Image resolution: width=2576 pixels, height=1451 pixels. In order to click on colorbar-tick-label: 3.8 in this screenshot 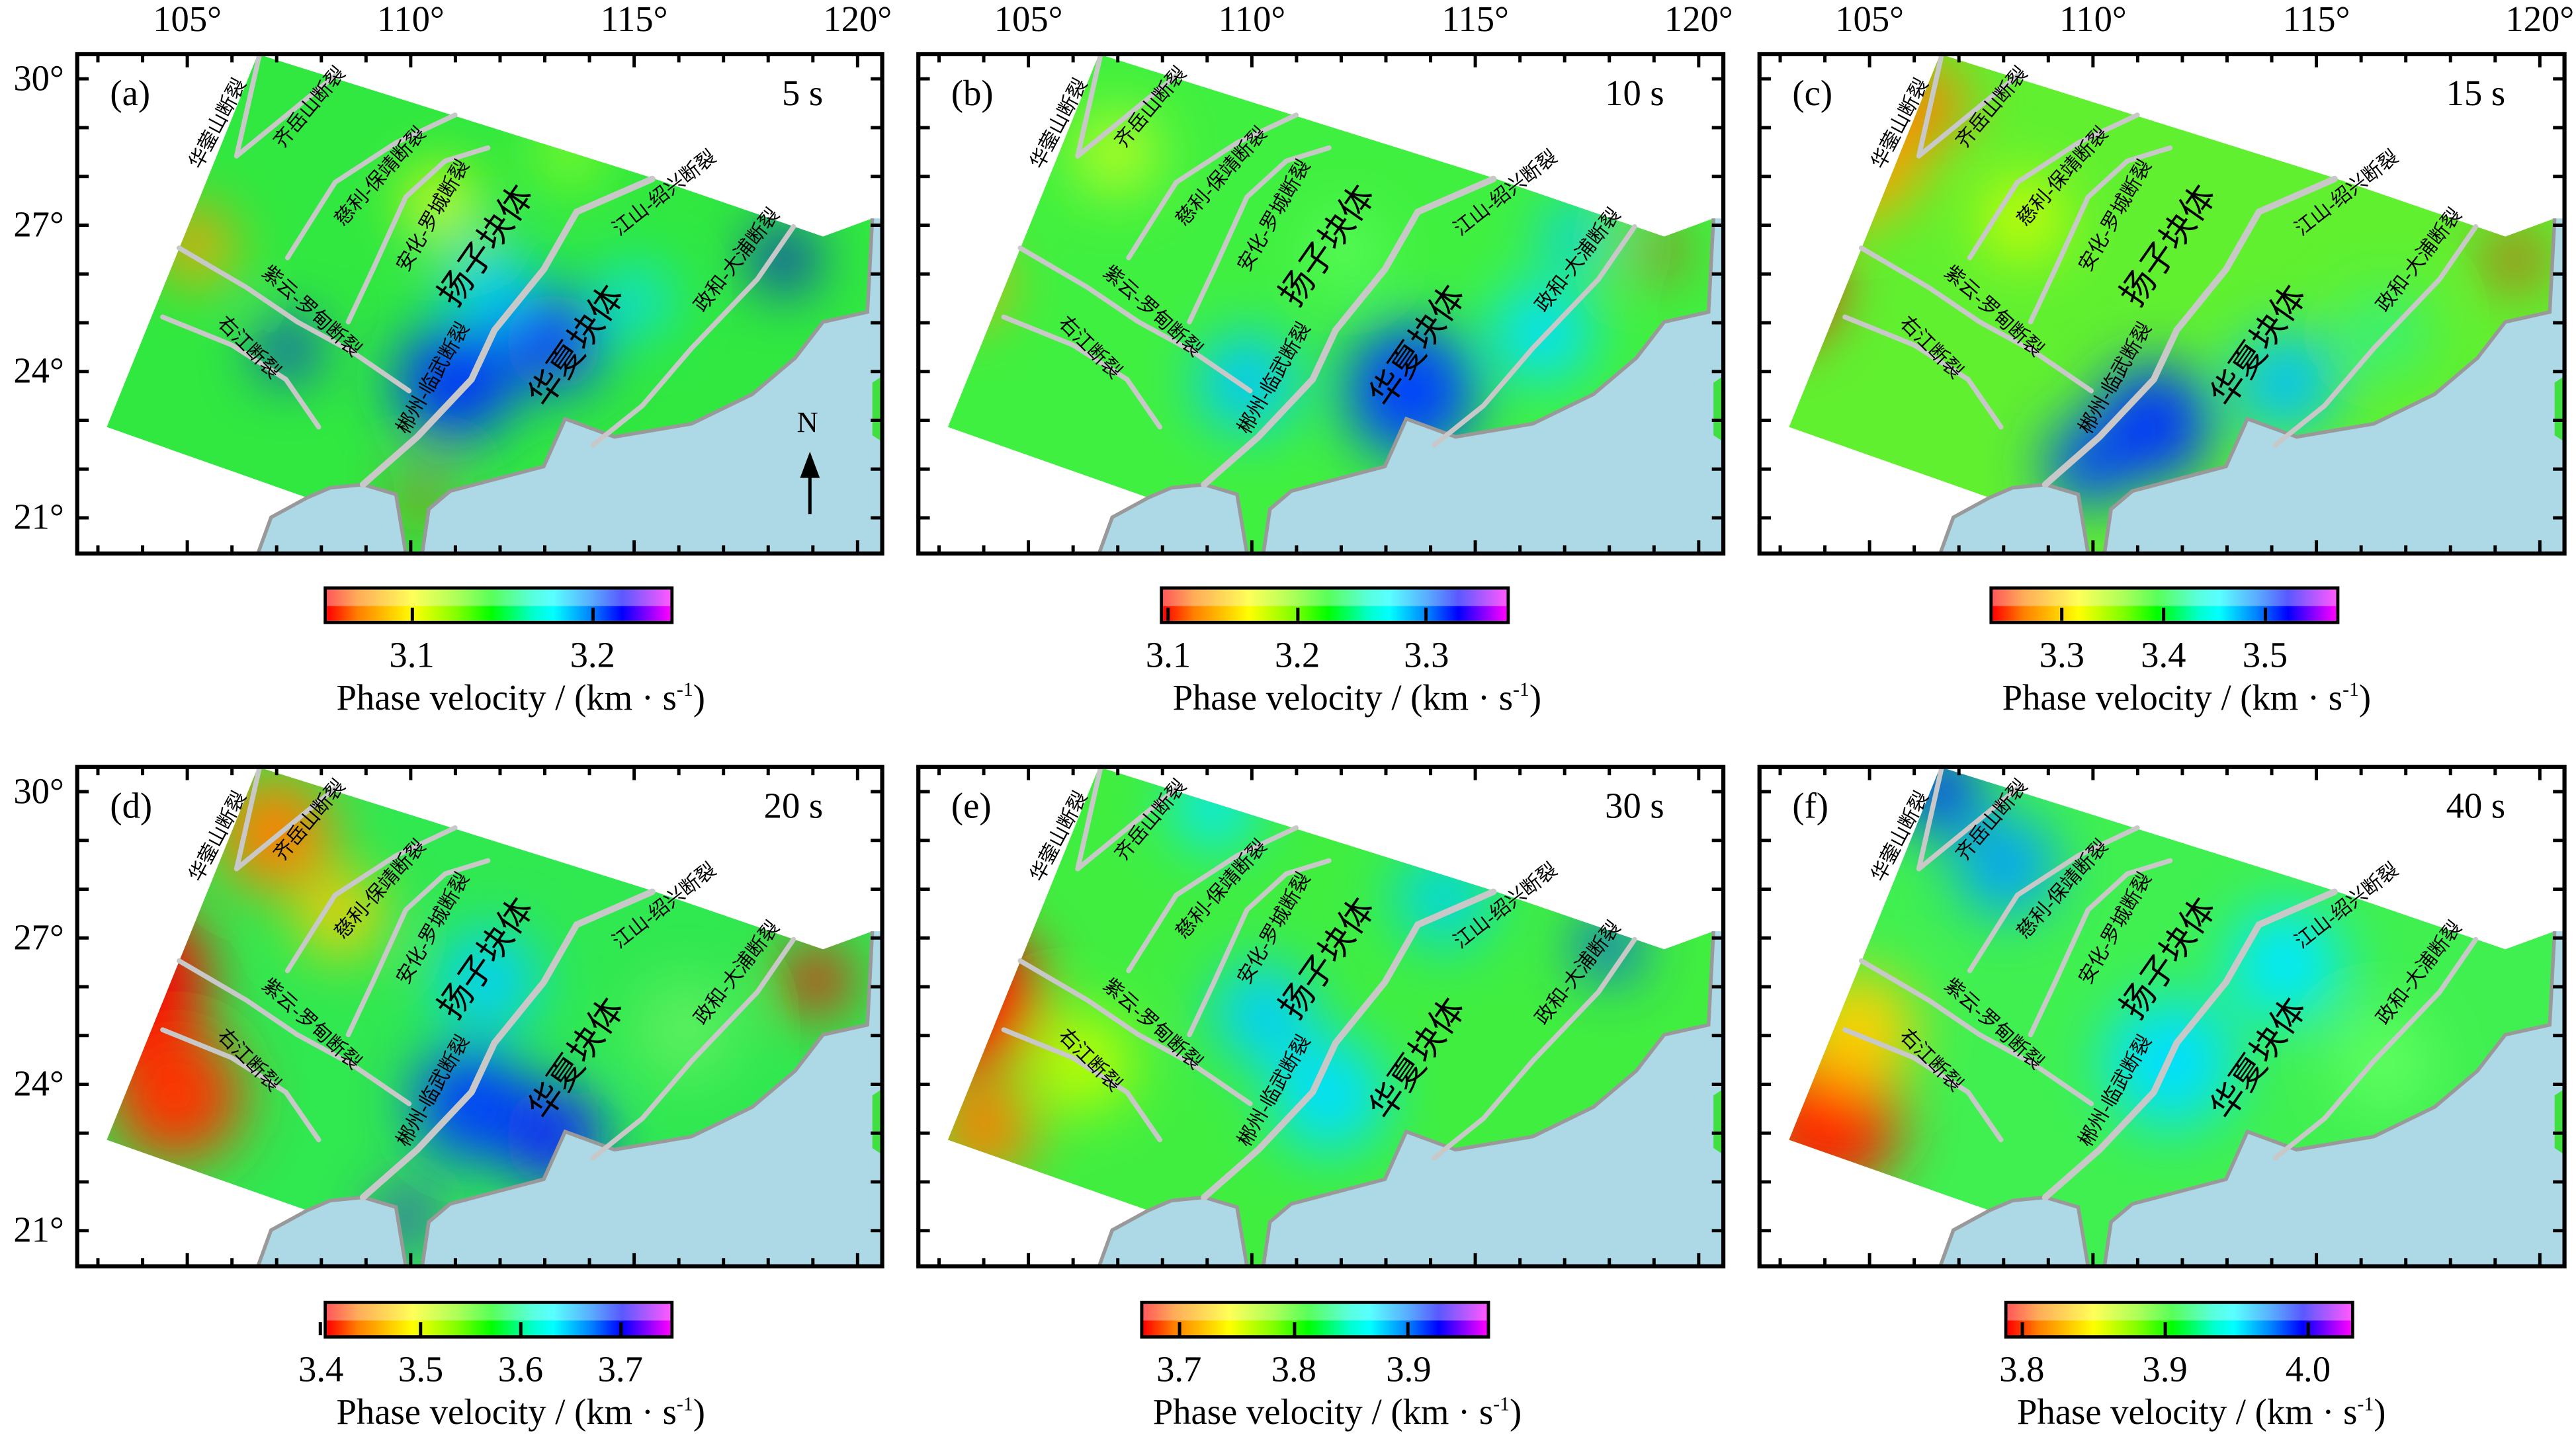, I will do `click(2022, 1368)`.